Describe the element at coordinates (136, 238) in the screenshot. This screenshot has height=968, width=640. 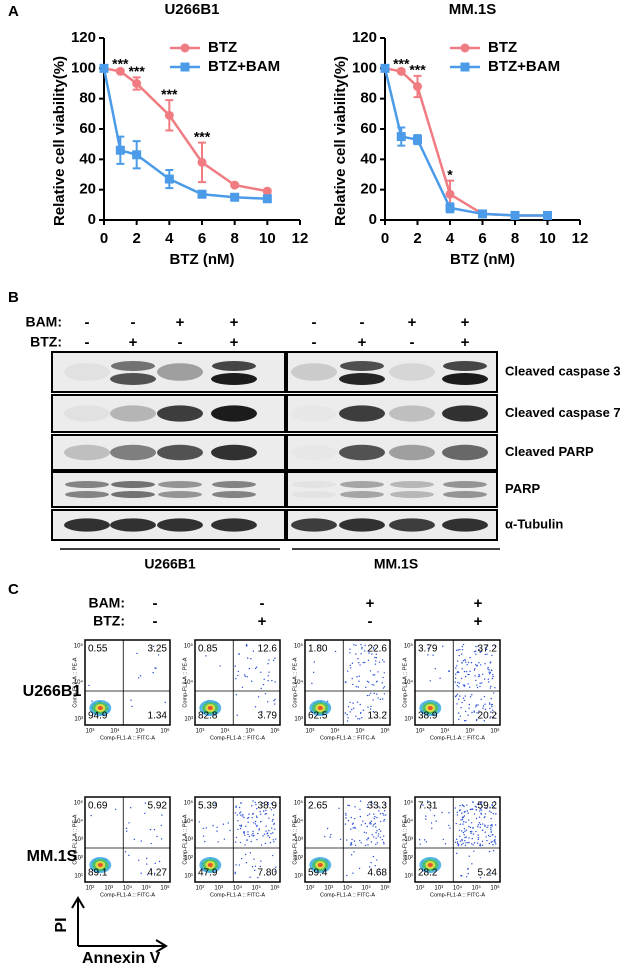
I see `x-tick-label: 2` at that location.